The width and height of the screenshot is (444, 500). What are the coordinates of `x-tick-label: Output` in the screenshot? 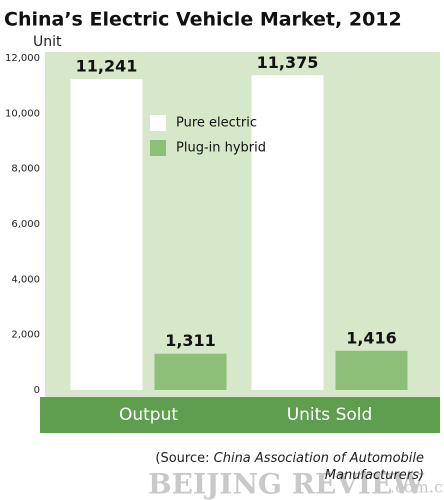 It's located at (148, 415).